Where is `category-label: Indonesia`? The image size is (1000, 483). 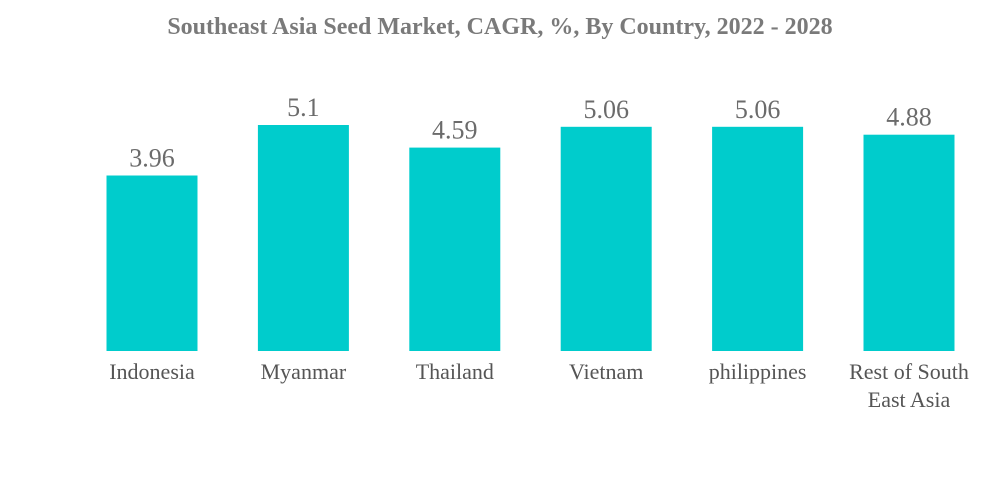 category-label: Indonesia is located at coordinates (152, 371).